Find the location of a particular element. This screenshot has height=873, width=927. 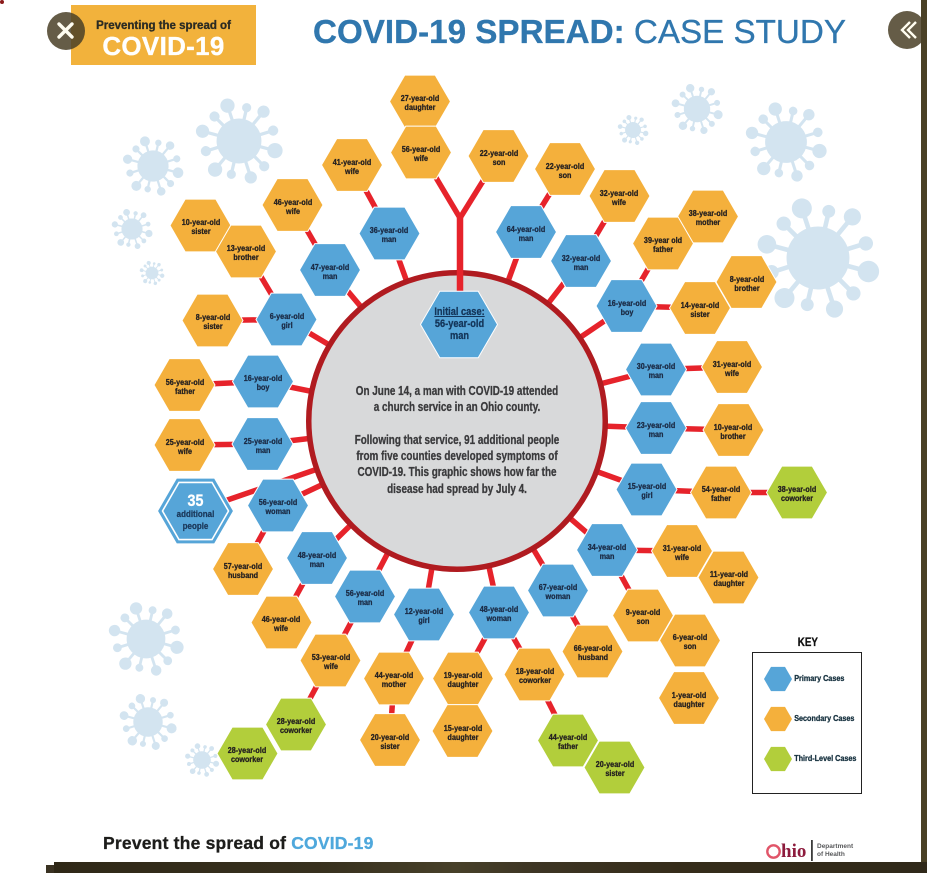

svg-text: of Health is located at coordinates (831, 854).